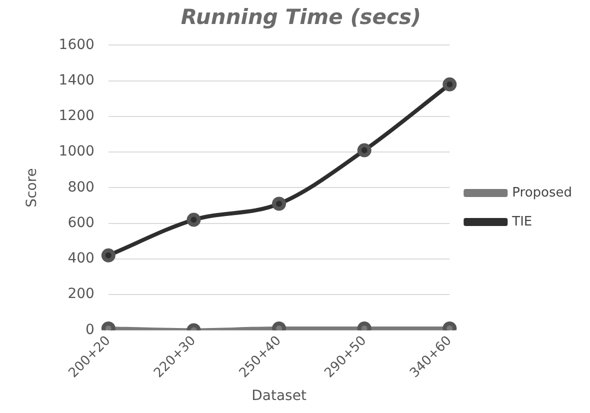  I want to click on y-tick-label: 1000, so click(76, 152).